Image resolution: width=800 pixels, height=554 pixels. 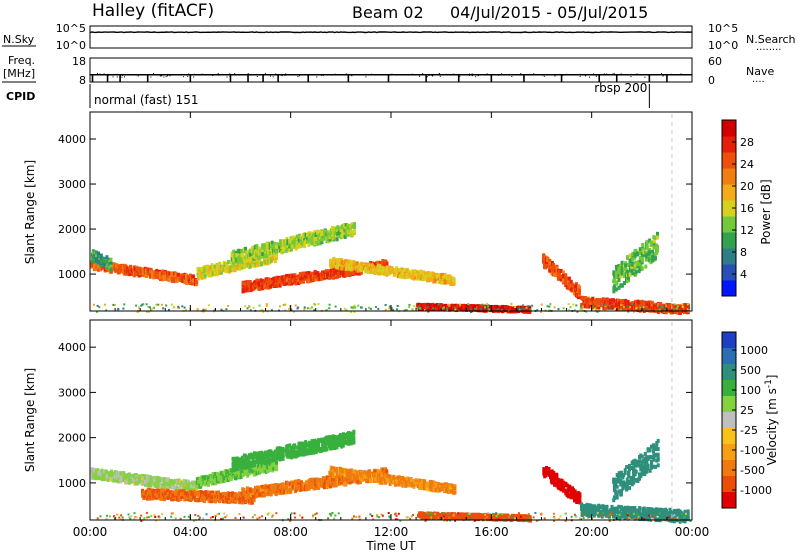 I want to click on cpid-segment-normal: normal (fast) 151, so click(x=146, y=100).